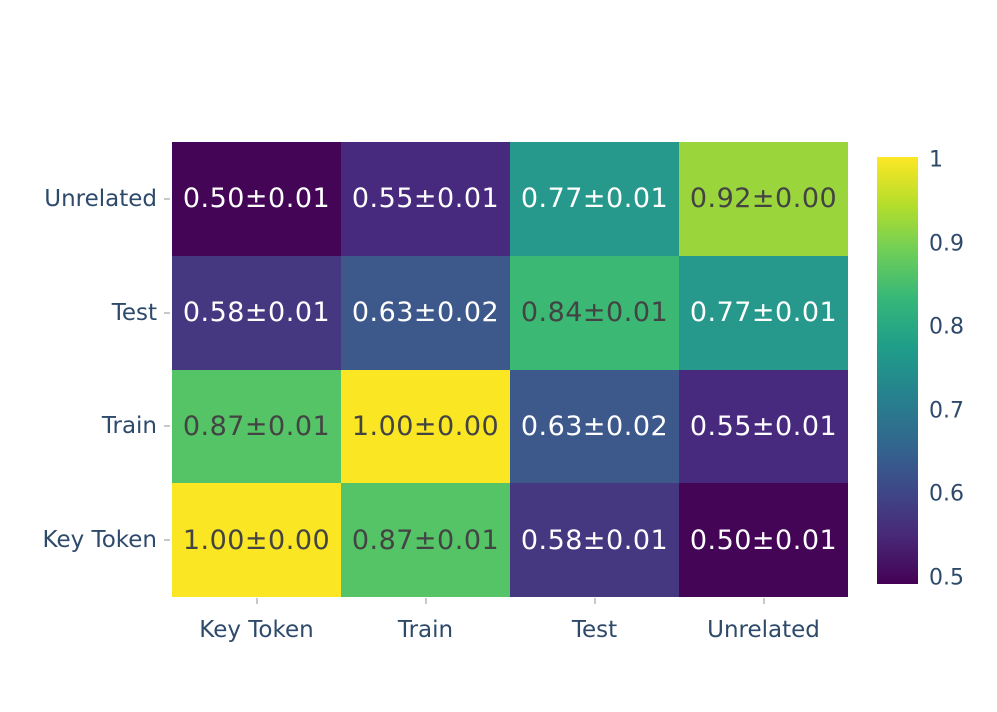  Describe the element at coordinates (256, 199) in the screenshot. I see `heatmap-cell-unrelated-key-token: 0.50±0.01` at that location.